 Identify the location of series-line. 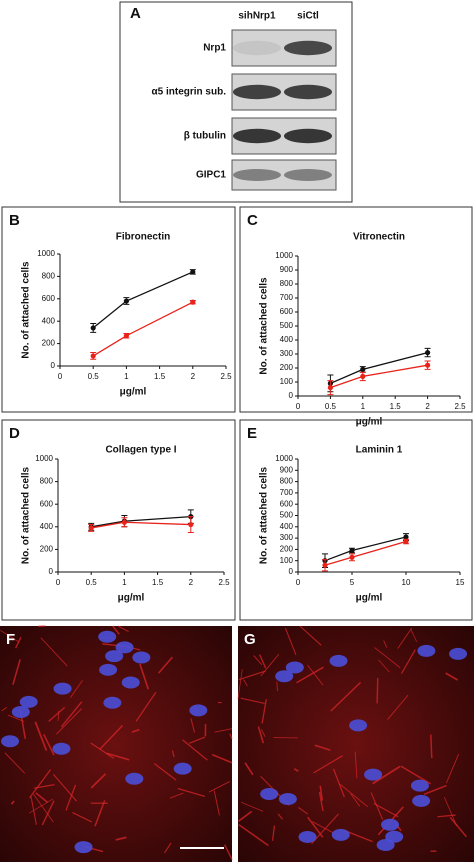
(365, 553).